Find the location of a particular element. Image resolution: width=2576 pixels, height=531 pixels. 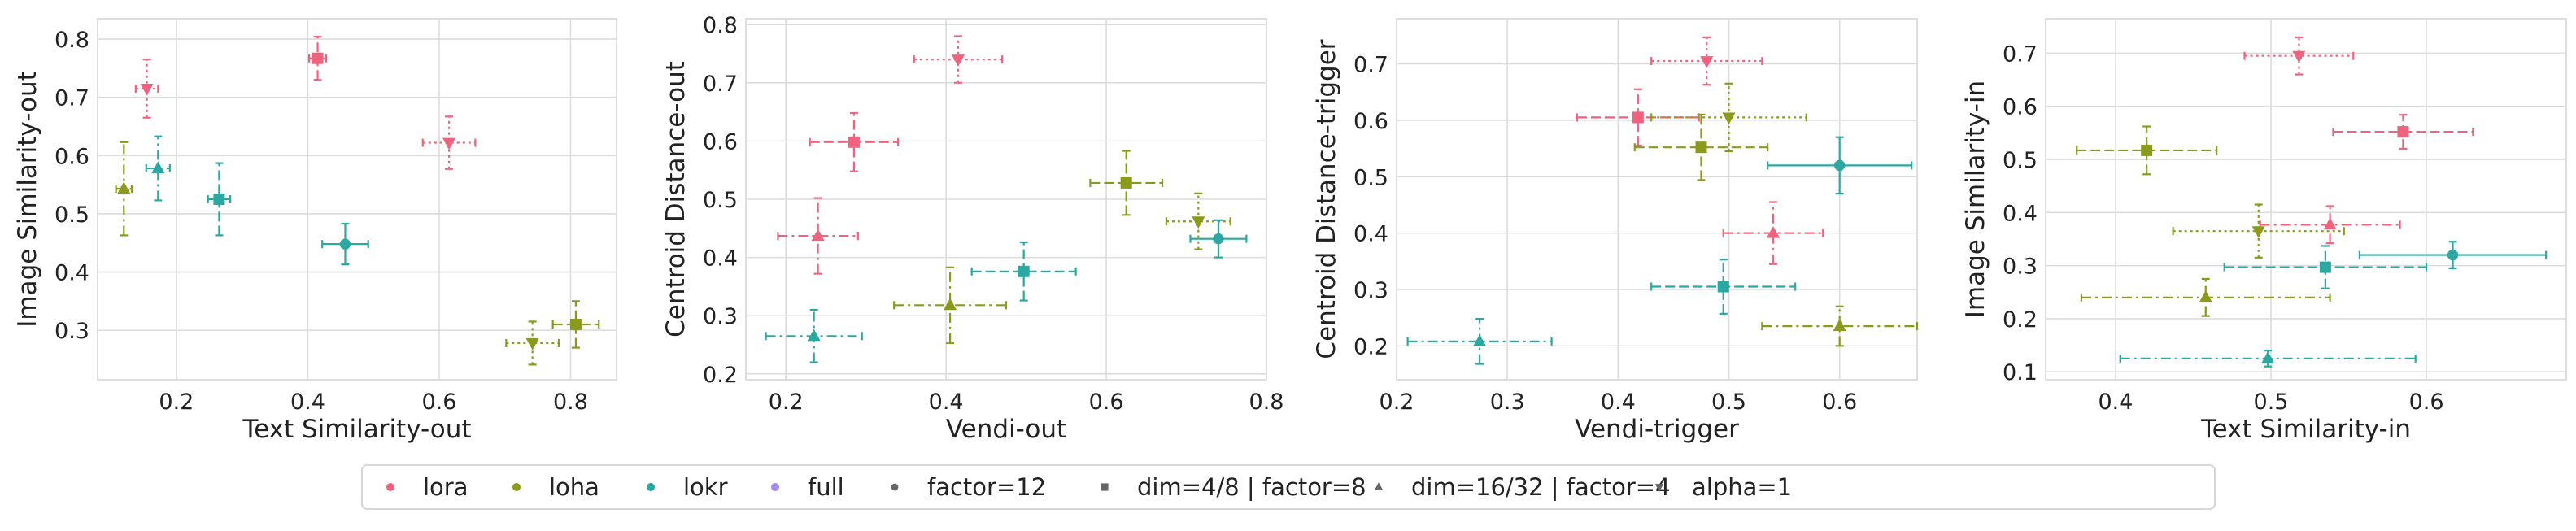

legend-label: lokr is located at coordinates (705, 487).